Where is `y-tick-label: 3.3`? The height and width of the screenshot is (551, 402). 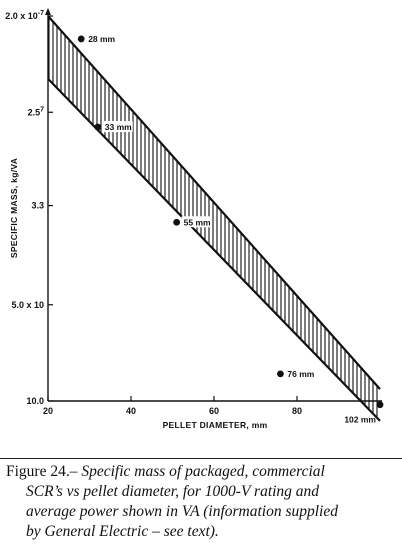
y-tick-label: 3.3 is located at coordinates (37, 206).